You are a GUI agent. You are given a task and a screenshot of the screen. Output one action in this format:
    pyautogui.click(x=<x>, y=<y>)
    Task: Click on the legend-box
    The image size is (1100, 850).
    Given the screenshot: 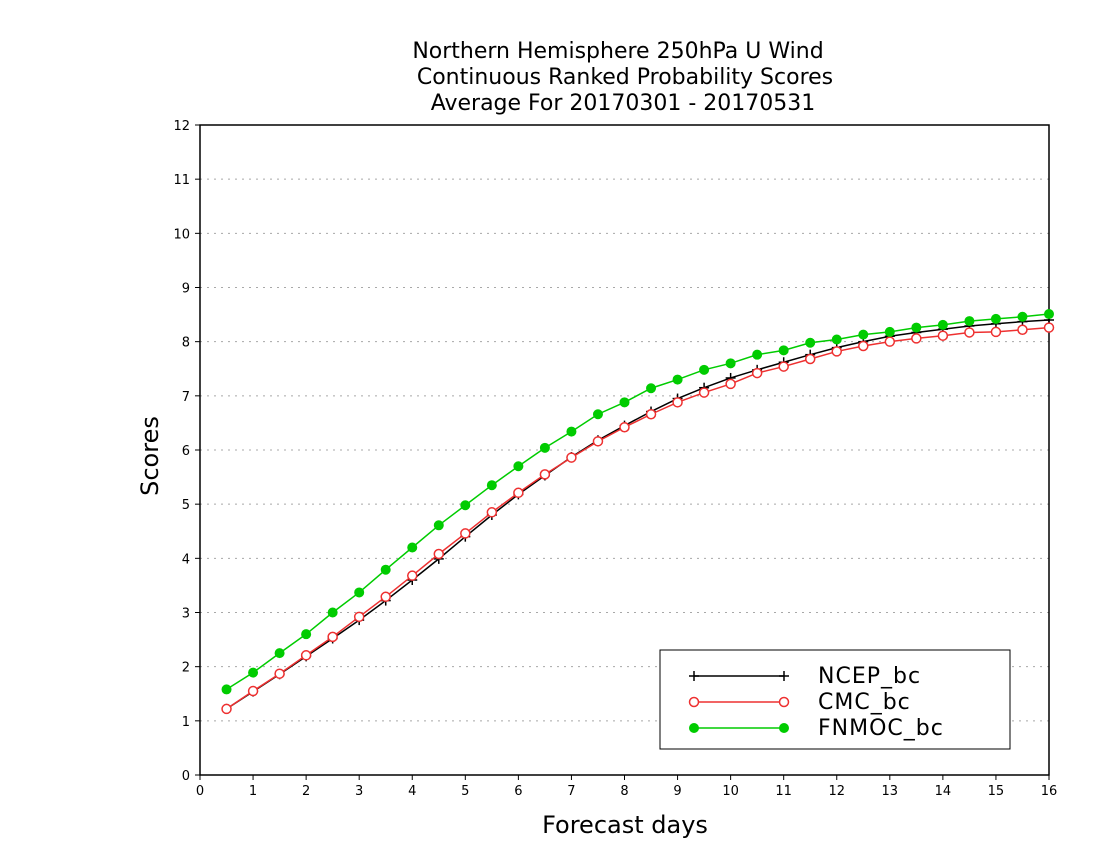 What is the action you would take?
    pyautogui.click(x=835, y=699)
    